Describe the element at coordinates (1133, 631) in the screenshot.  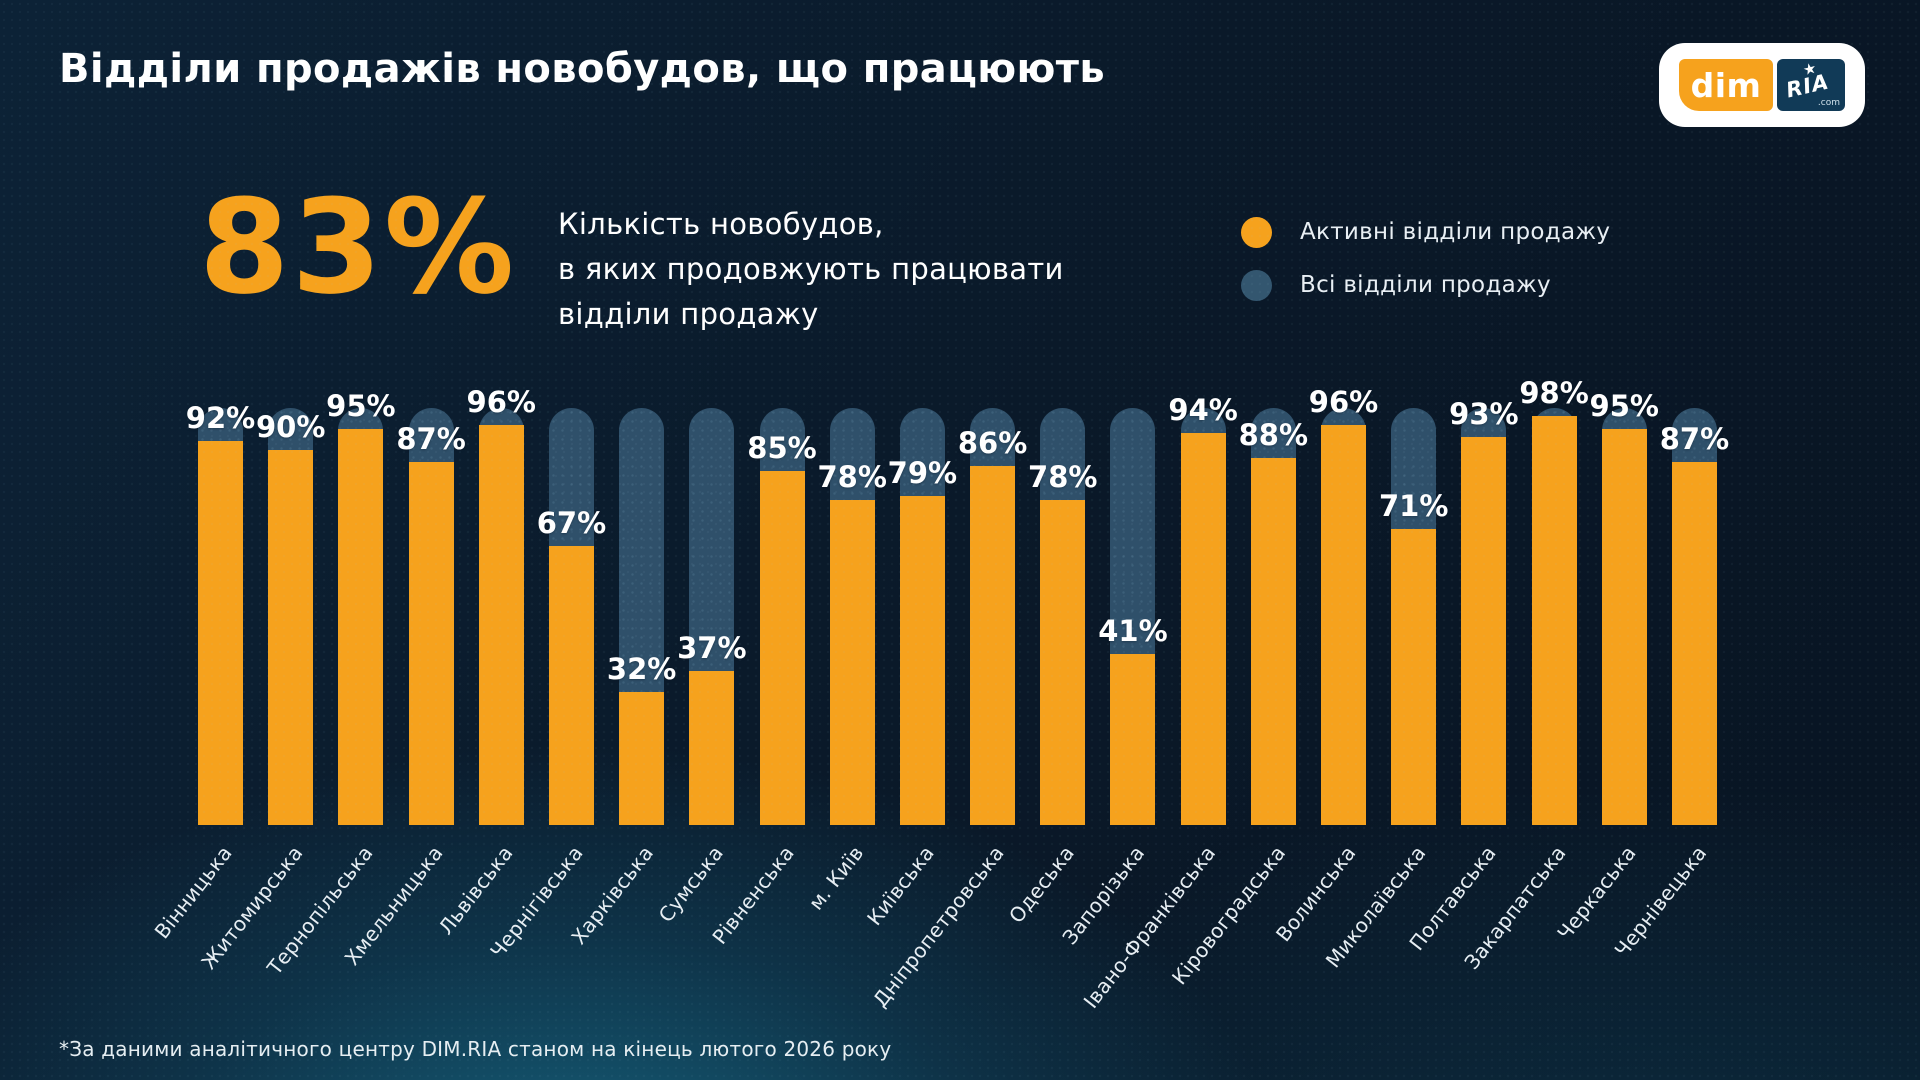
I see `bar-value-label: 41%` at that location.